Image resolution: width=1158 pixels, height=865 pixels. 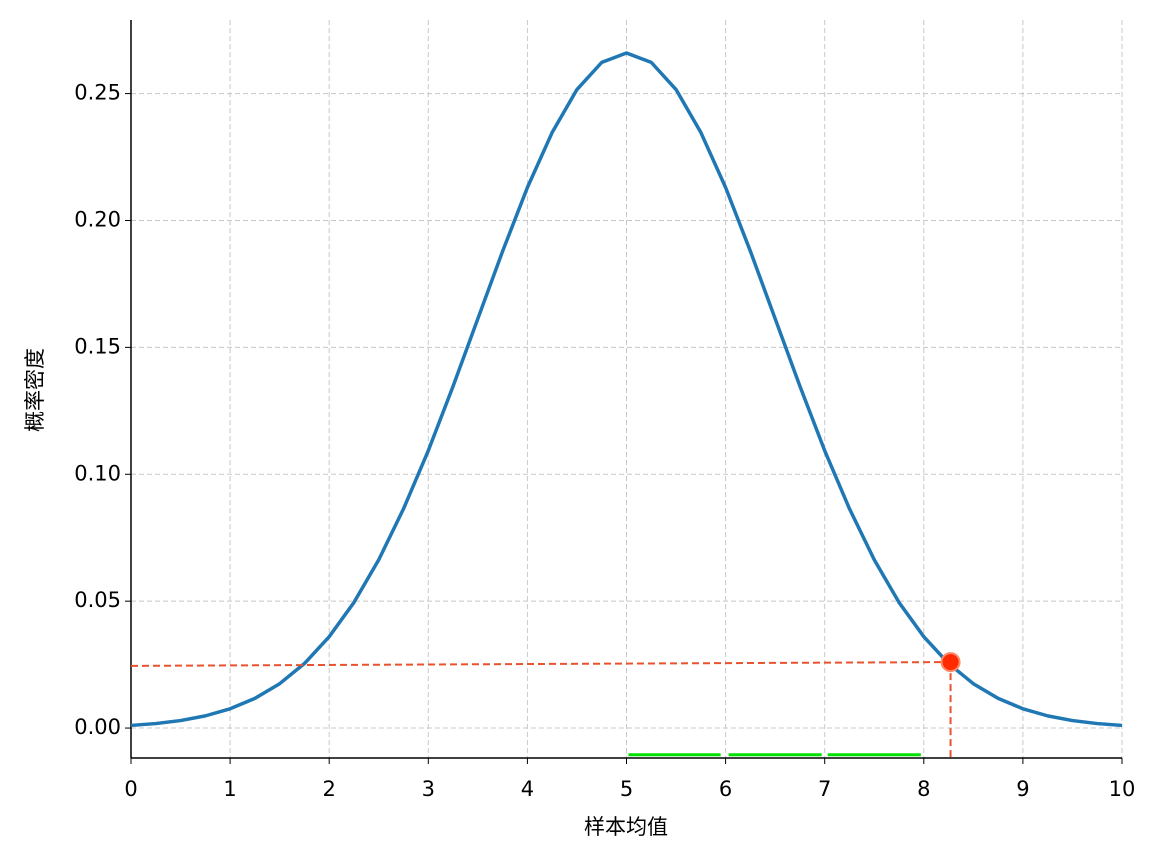 What do you see at coordinates (1122, 789) in the screenshot?
I see `x-tick-label: 10` at bounding box center [1122, 789].